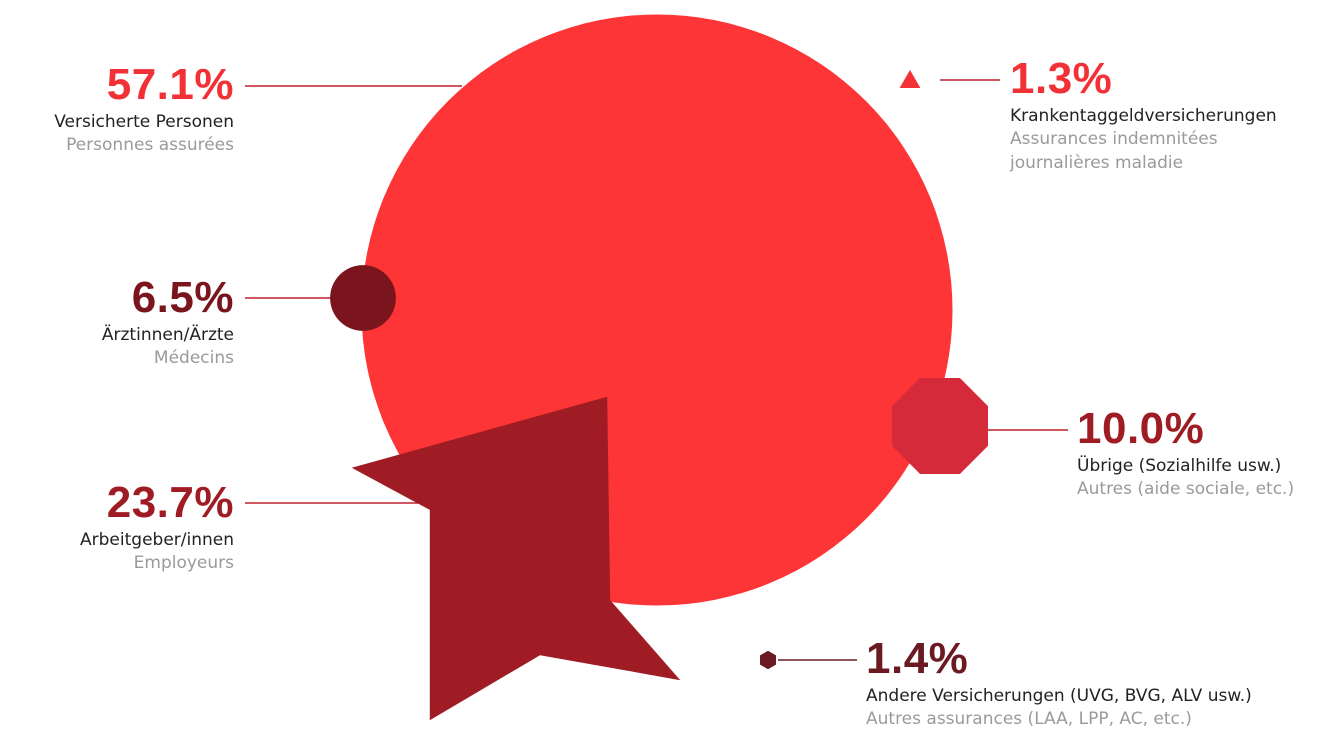  What do you see at coordinates (193, 358) in the screenshot?
I see `label-aerzte-fr: Médecins` at bounding box center [193, 358].